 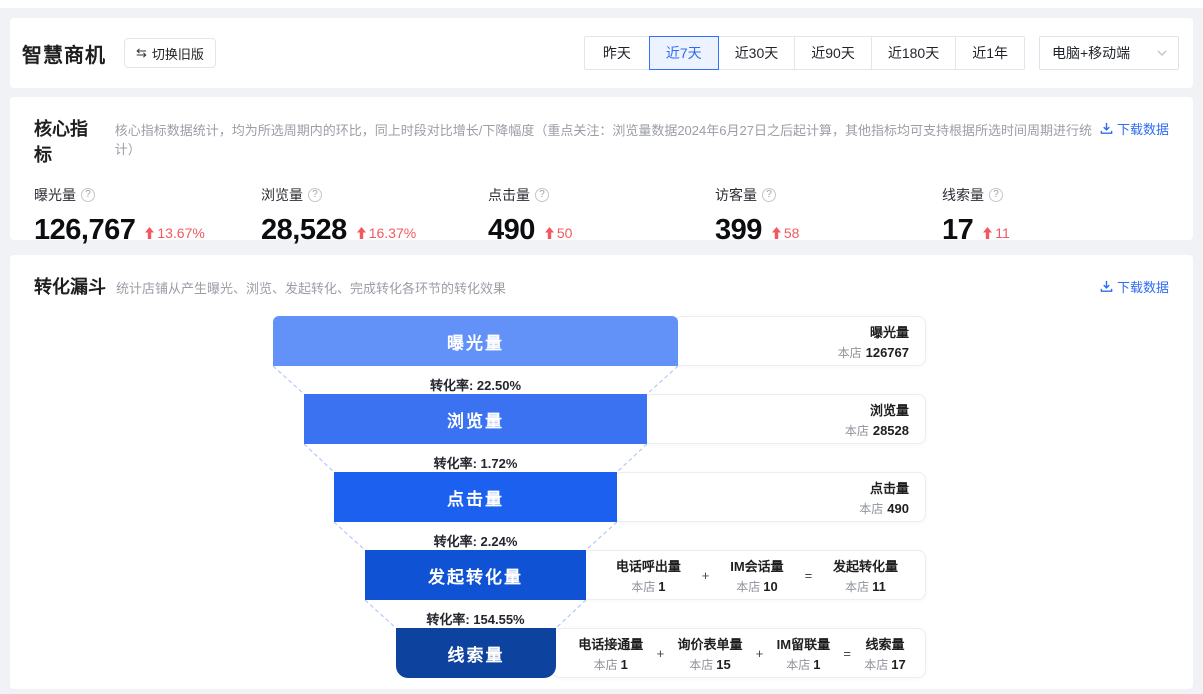 I want to click on metric-value: 399, so click(x=738, y=230).